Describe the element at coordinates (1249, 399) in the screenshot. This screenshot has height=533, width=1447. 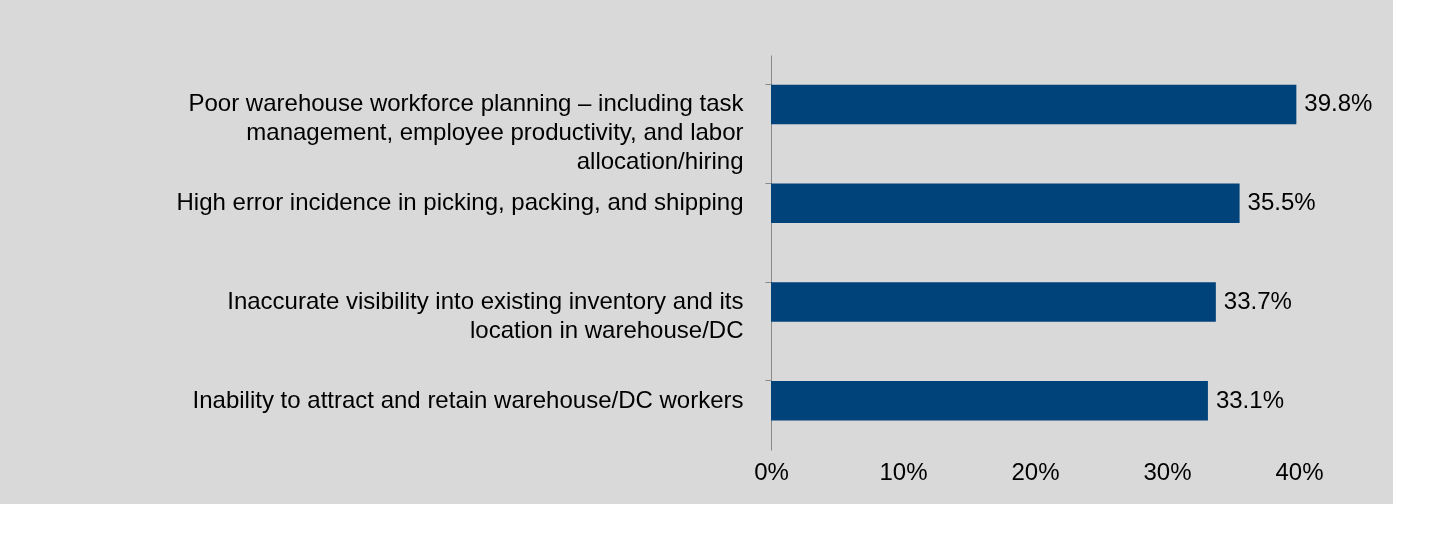
I see `data-label: 33.1%` at that location.